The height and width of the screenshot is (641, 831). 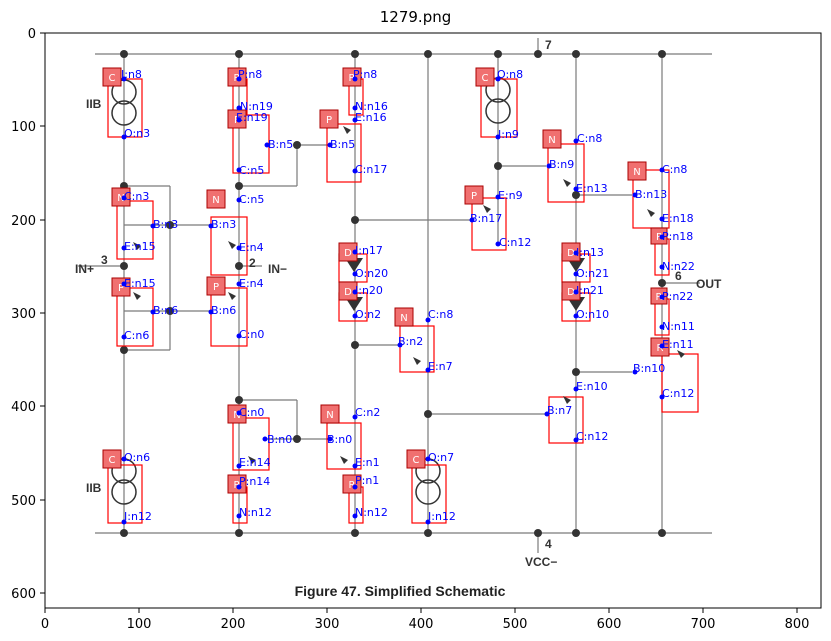 I want to click on vcc-label: VCC−, so click(x=541, y=562).